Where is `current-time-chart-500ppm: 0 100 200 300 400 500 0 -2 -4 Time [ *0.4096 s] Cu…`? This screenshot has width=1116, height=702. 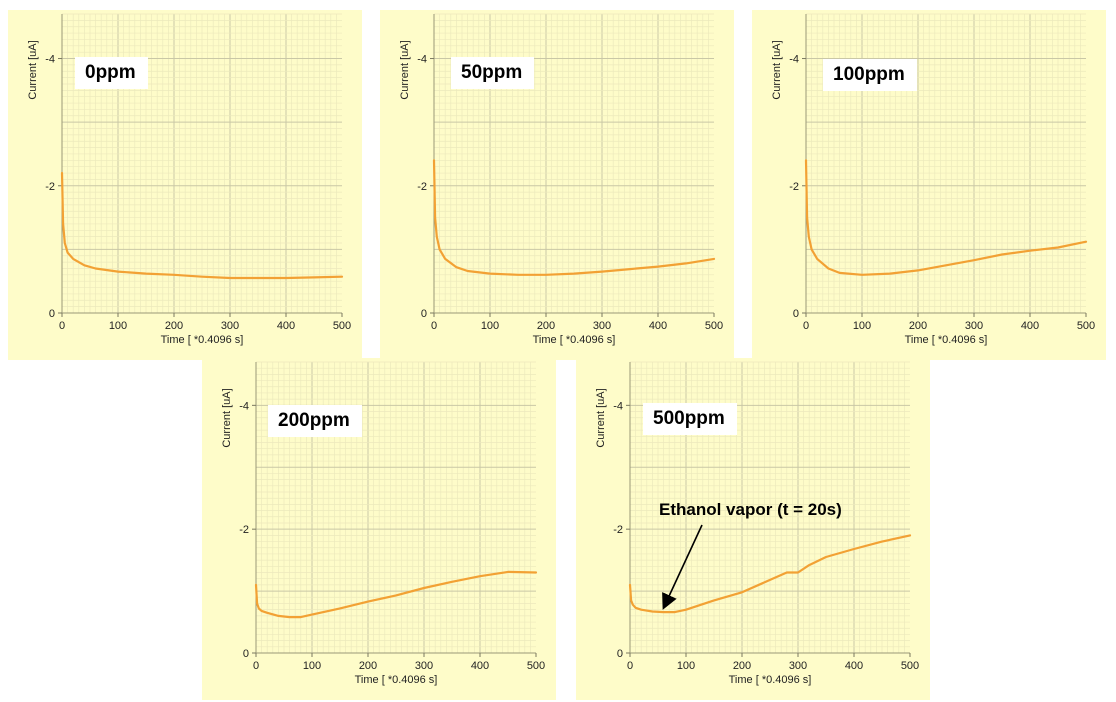
current-time-chart-500ppm: 0 100 200 300 400 500 0 -2 -4 Time [ *0.4096 s] Cu… is located at coordinates (757, 523).